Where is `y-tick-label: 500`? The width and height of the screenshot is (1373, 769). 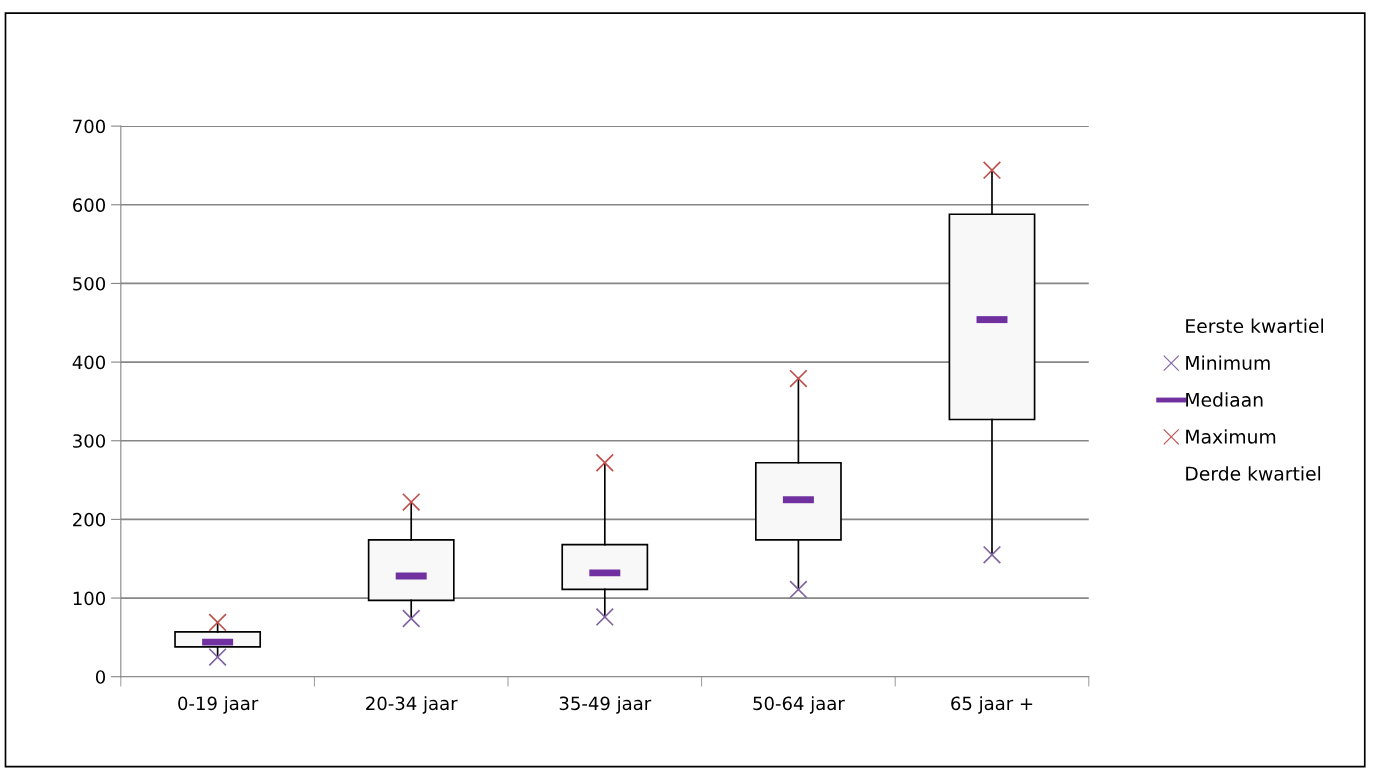
y-tick-label: 500 is located at coordinates (89, 283).